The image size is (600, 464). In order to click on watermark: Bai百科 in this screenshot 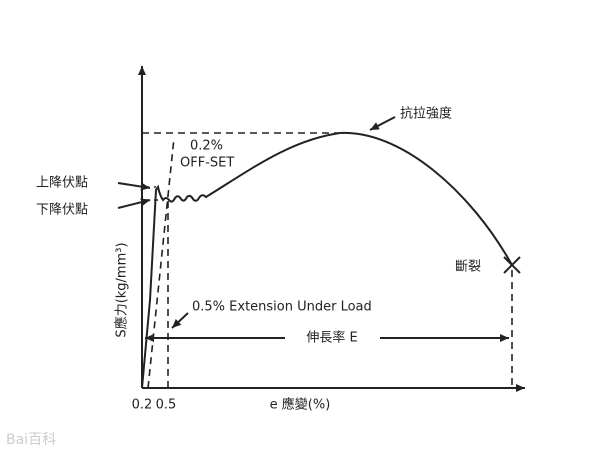, I will do `click(31, 440)`.